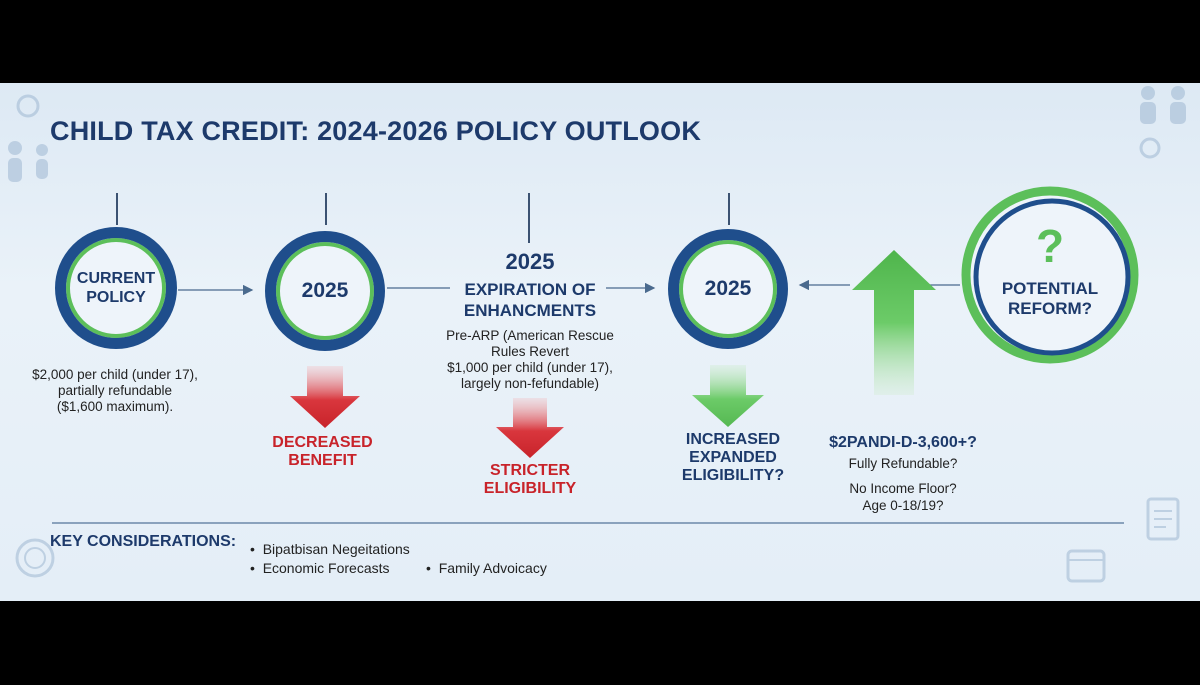 This screenshot has height=685, width=1200. What do you see at coordinates (903, 505) in the screenshot?
I see `detail-line: Age 0-18/19?` at bounding box center [903, 505].